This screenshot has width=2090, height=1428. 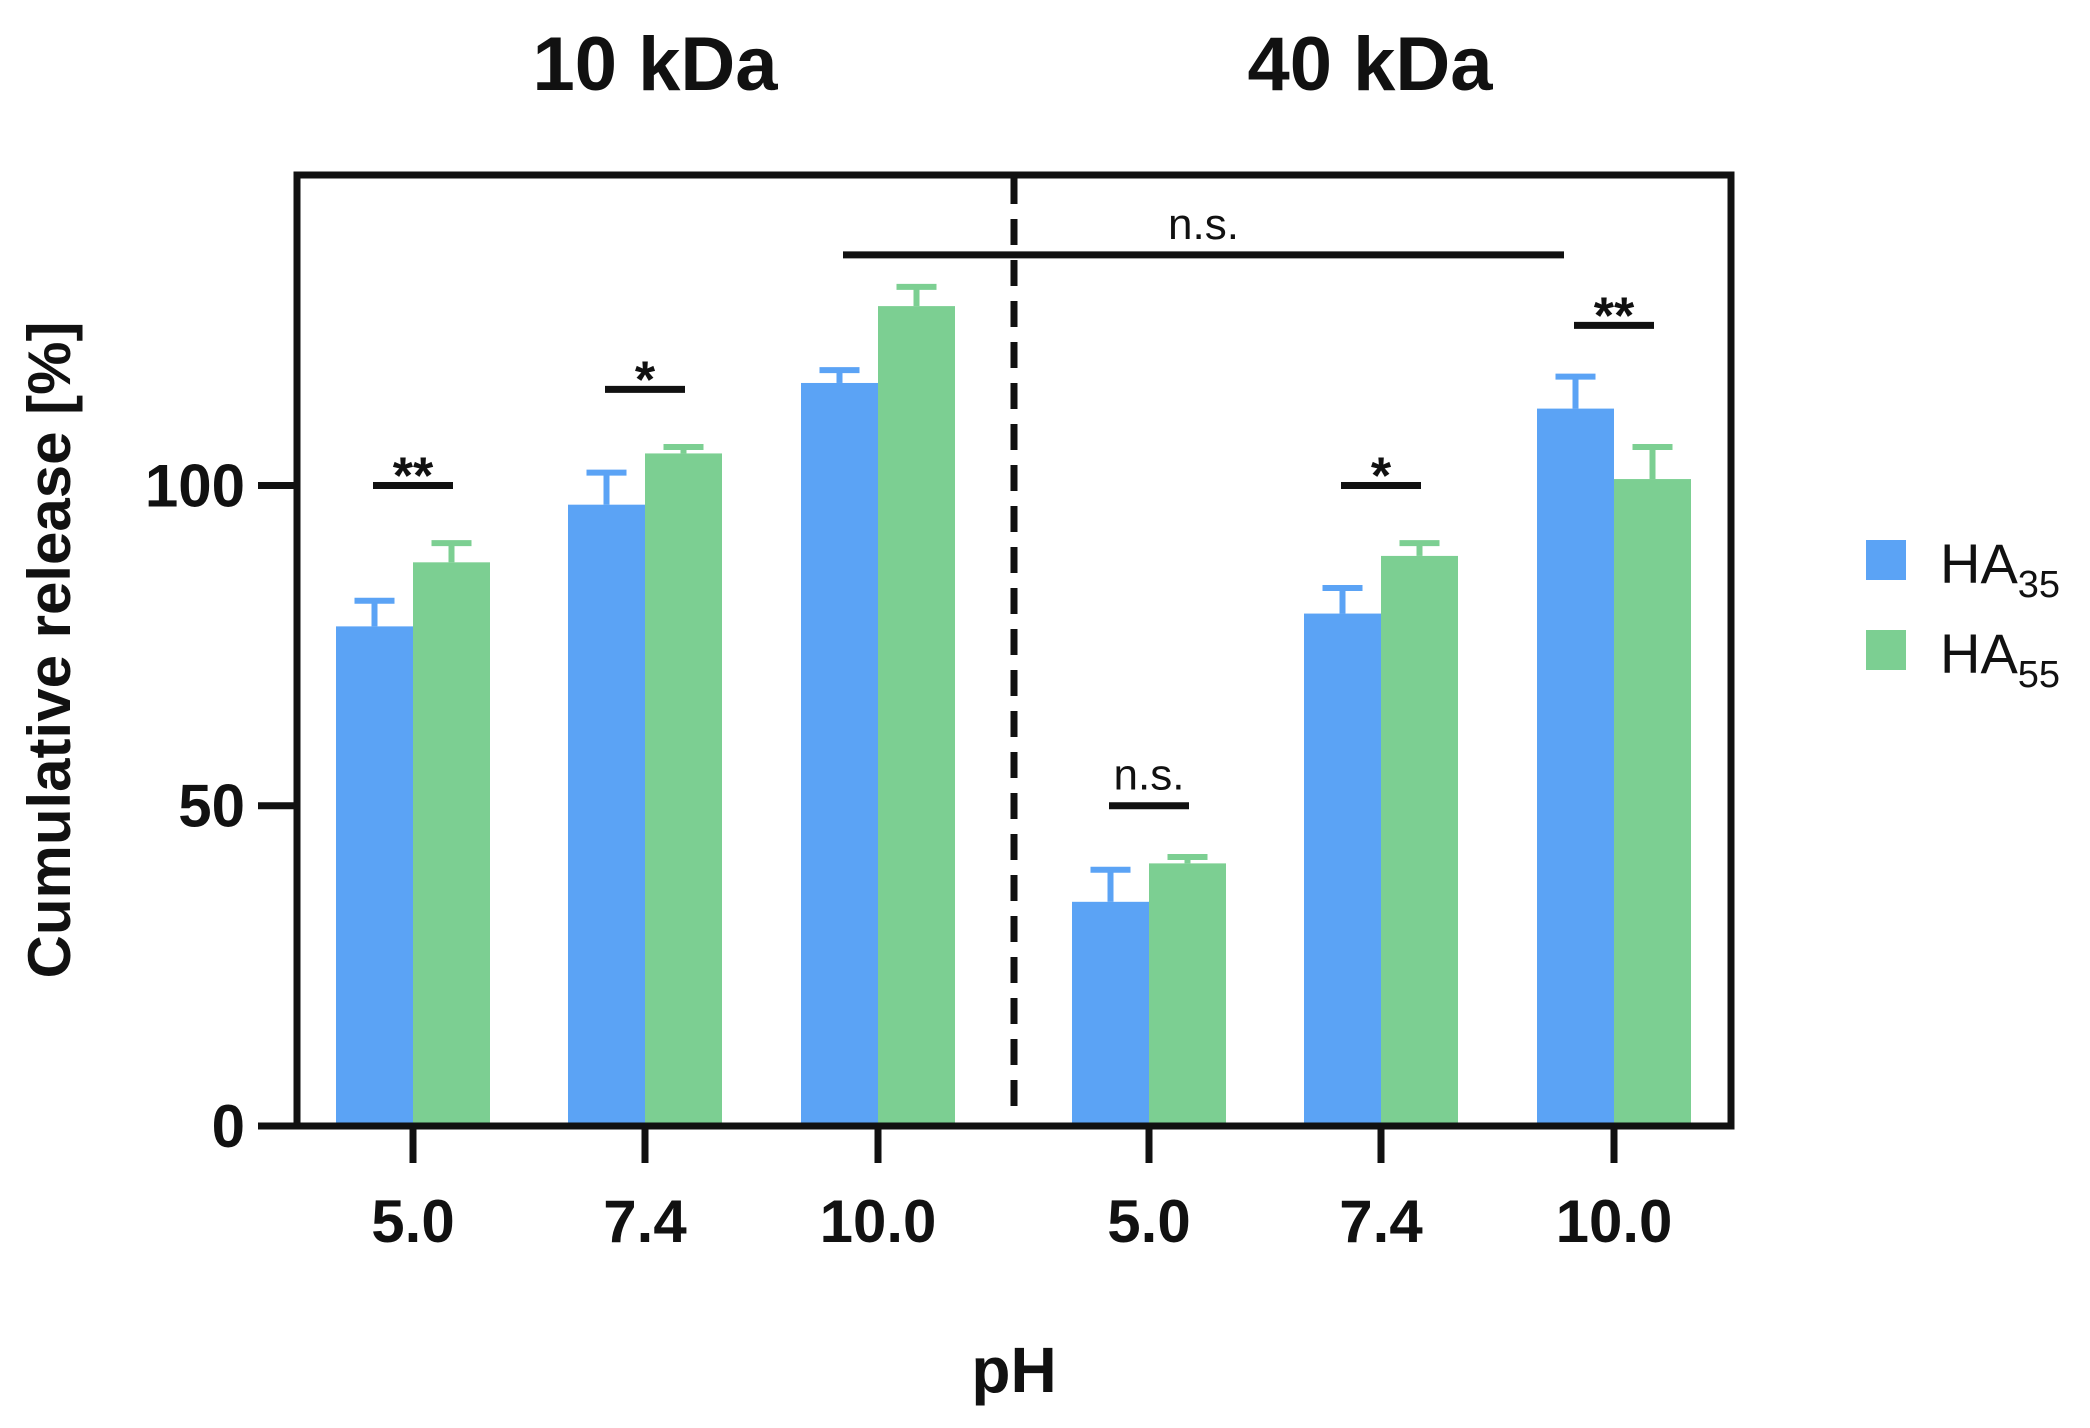 What do you see at coordinates (1419, 840) in the screenshot?
I see `bar-series1-cat4` at bounding box center [1419, 840].